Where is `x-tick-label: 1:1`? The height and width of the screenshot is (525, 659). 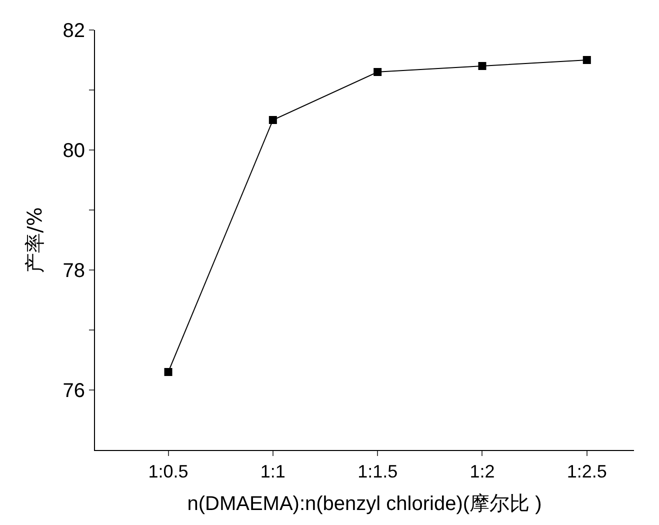
x-tick-label: 1:1 is located at coordinates (273, 472).